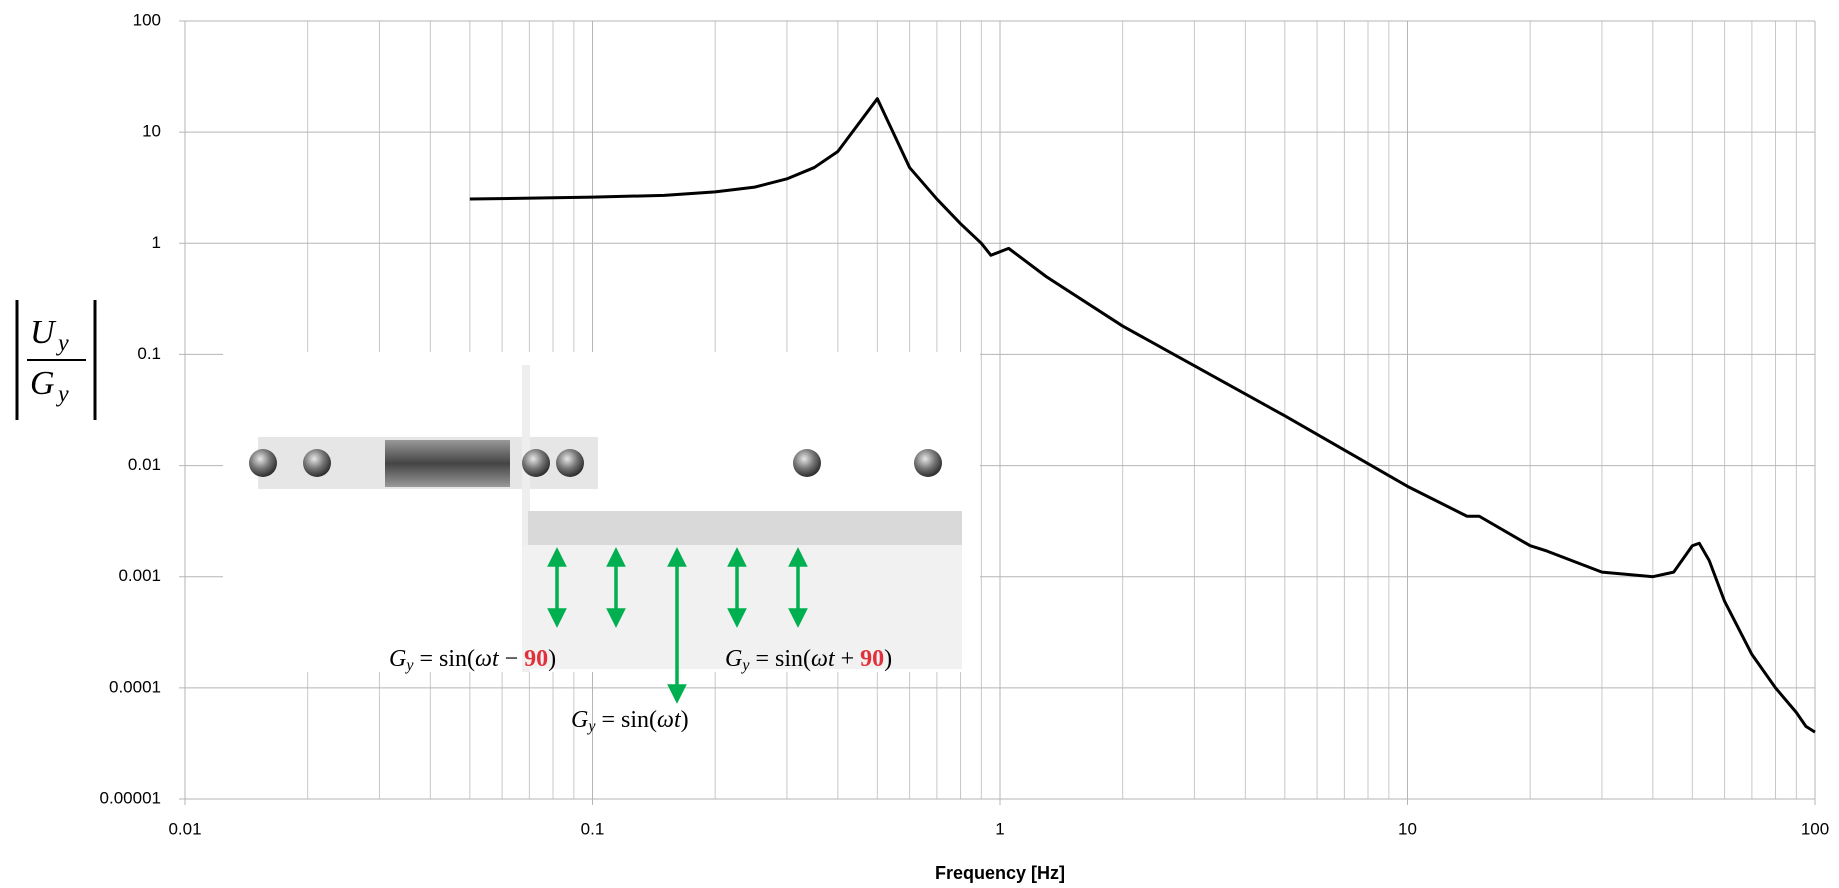 This screenshot has width=1839, height=888. What do you see at coordinates (1407, 828) in the screenshot?
I see `x-tick-label: 10` at bounding box center [1407, 828].